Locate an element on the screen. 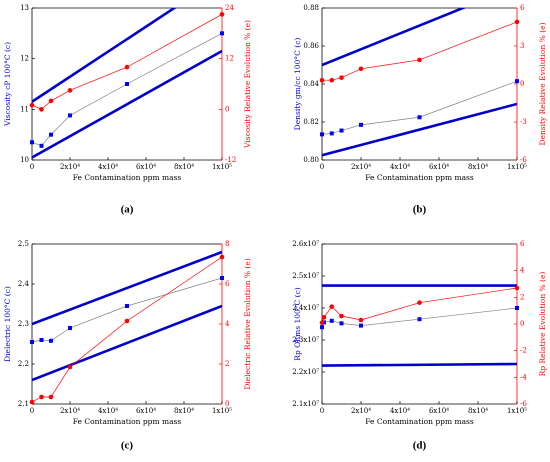 This screenshot has width=550, height=462. y-tick-label: 2.5x10⁷ is located at coordinates (305, 276).